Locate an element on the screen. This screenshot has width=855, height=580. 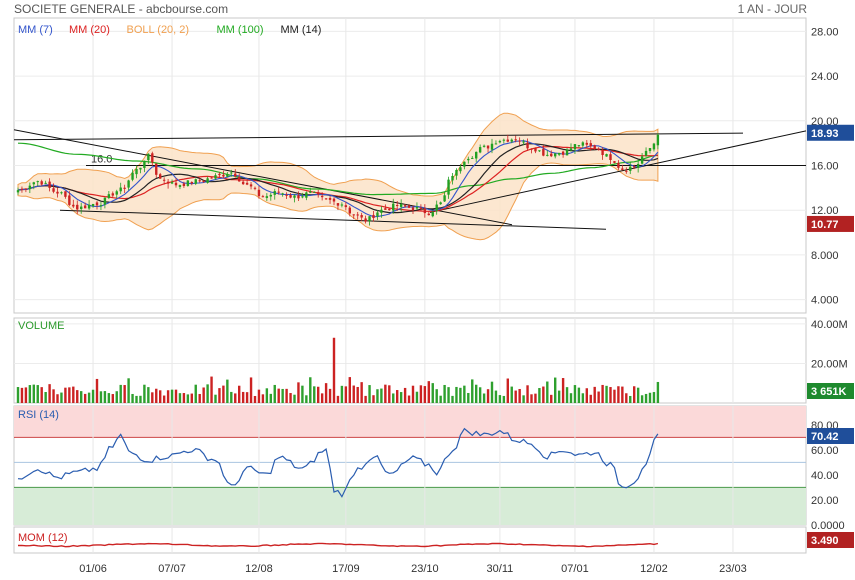
price-tick-label: 4.000 is located at coordinates (825, 301).